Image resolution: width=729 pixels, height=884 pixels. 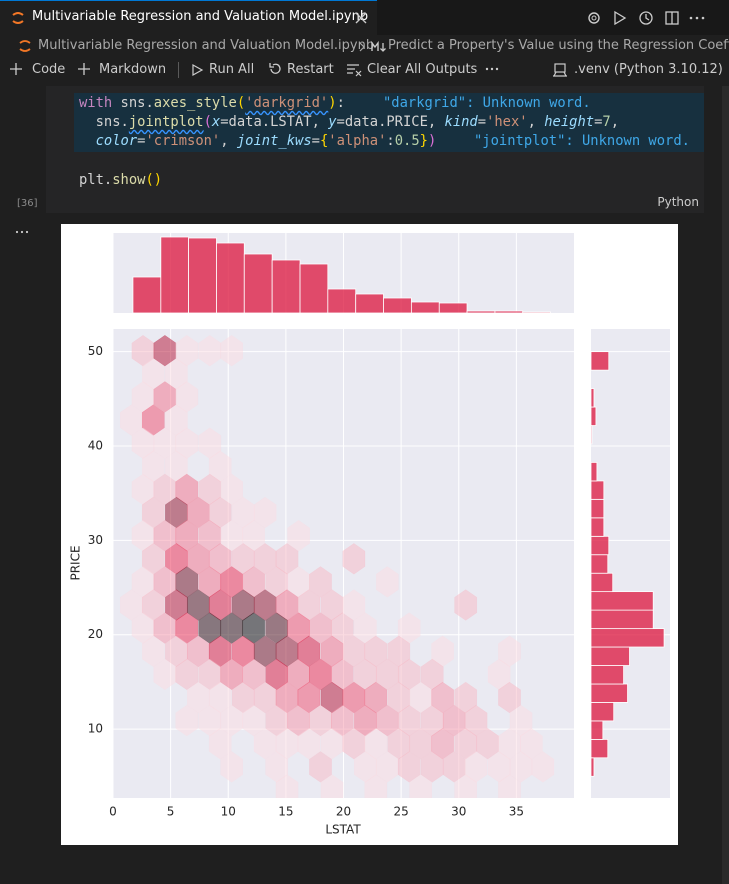 What do you see at coordinates (87, 141) in the screenshot?
I see `token` at bounding box center [87, 141].